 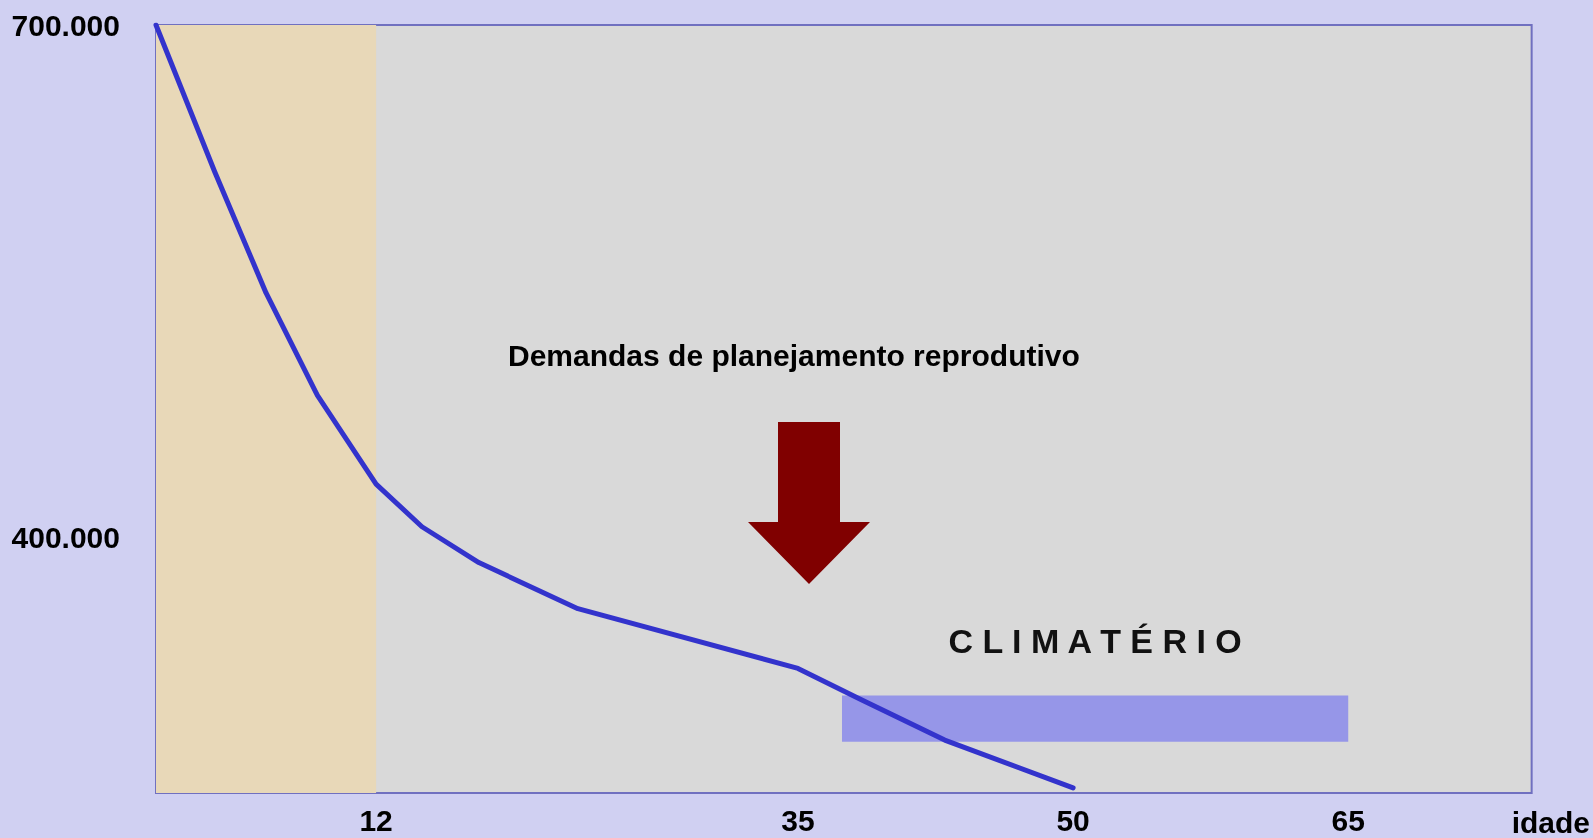 I want to click on y-tick-label: 700.000, so click(x=65, y=25).